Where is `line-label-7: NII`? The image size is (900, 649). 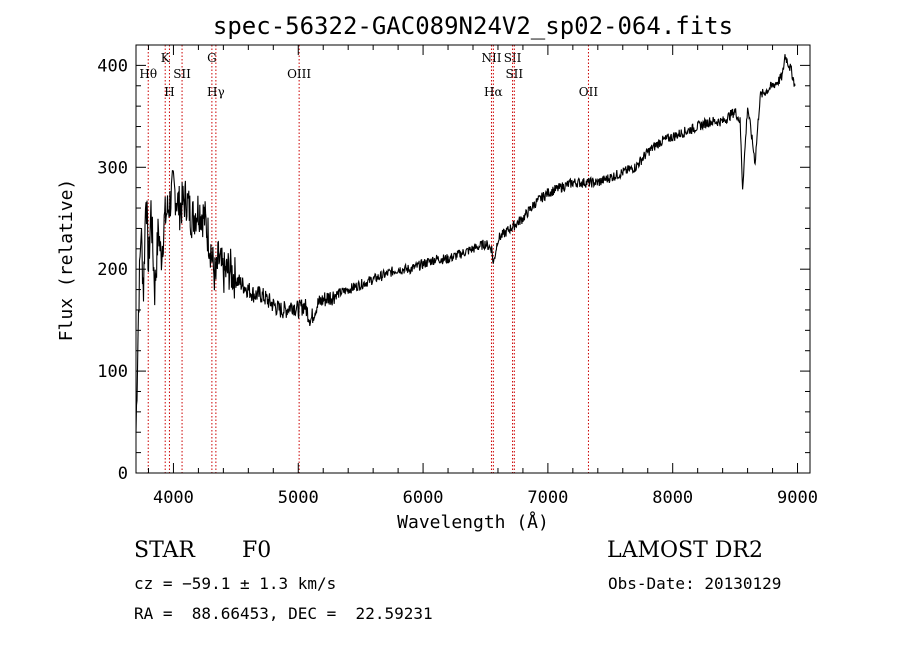 line-label-7: NII is located at coordinates (491, 58).